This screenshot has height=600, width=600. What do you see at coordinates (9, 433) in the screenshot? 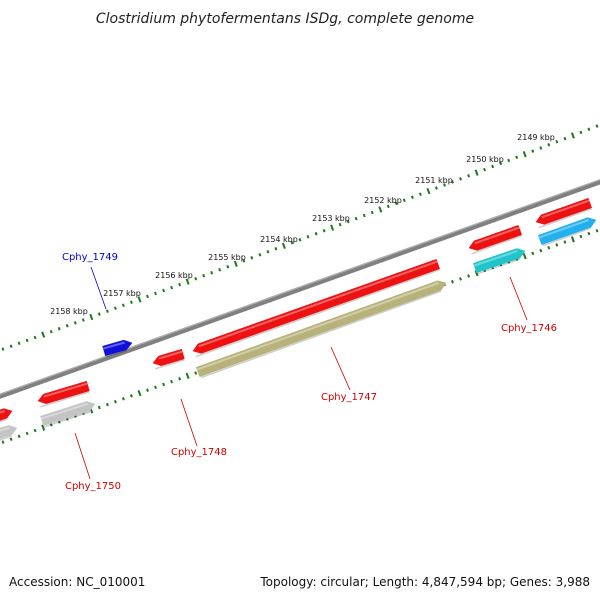
I see `gene-feature-grey-b` at bounding box center [9, 433].